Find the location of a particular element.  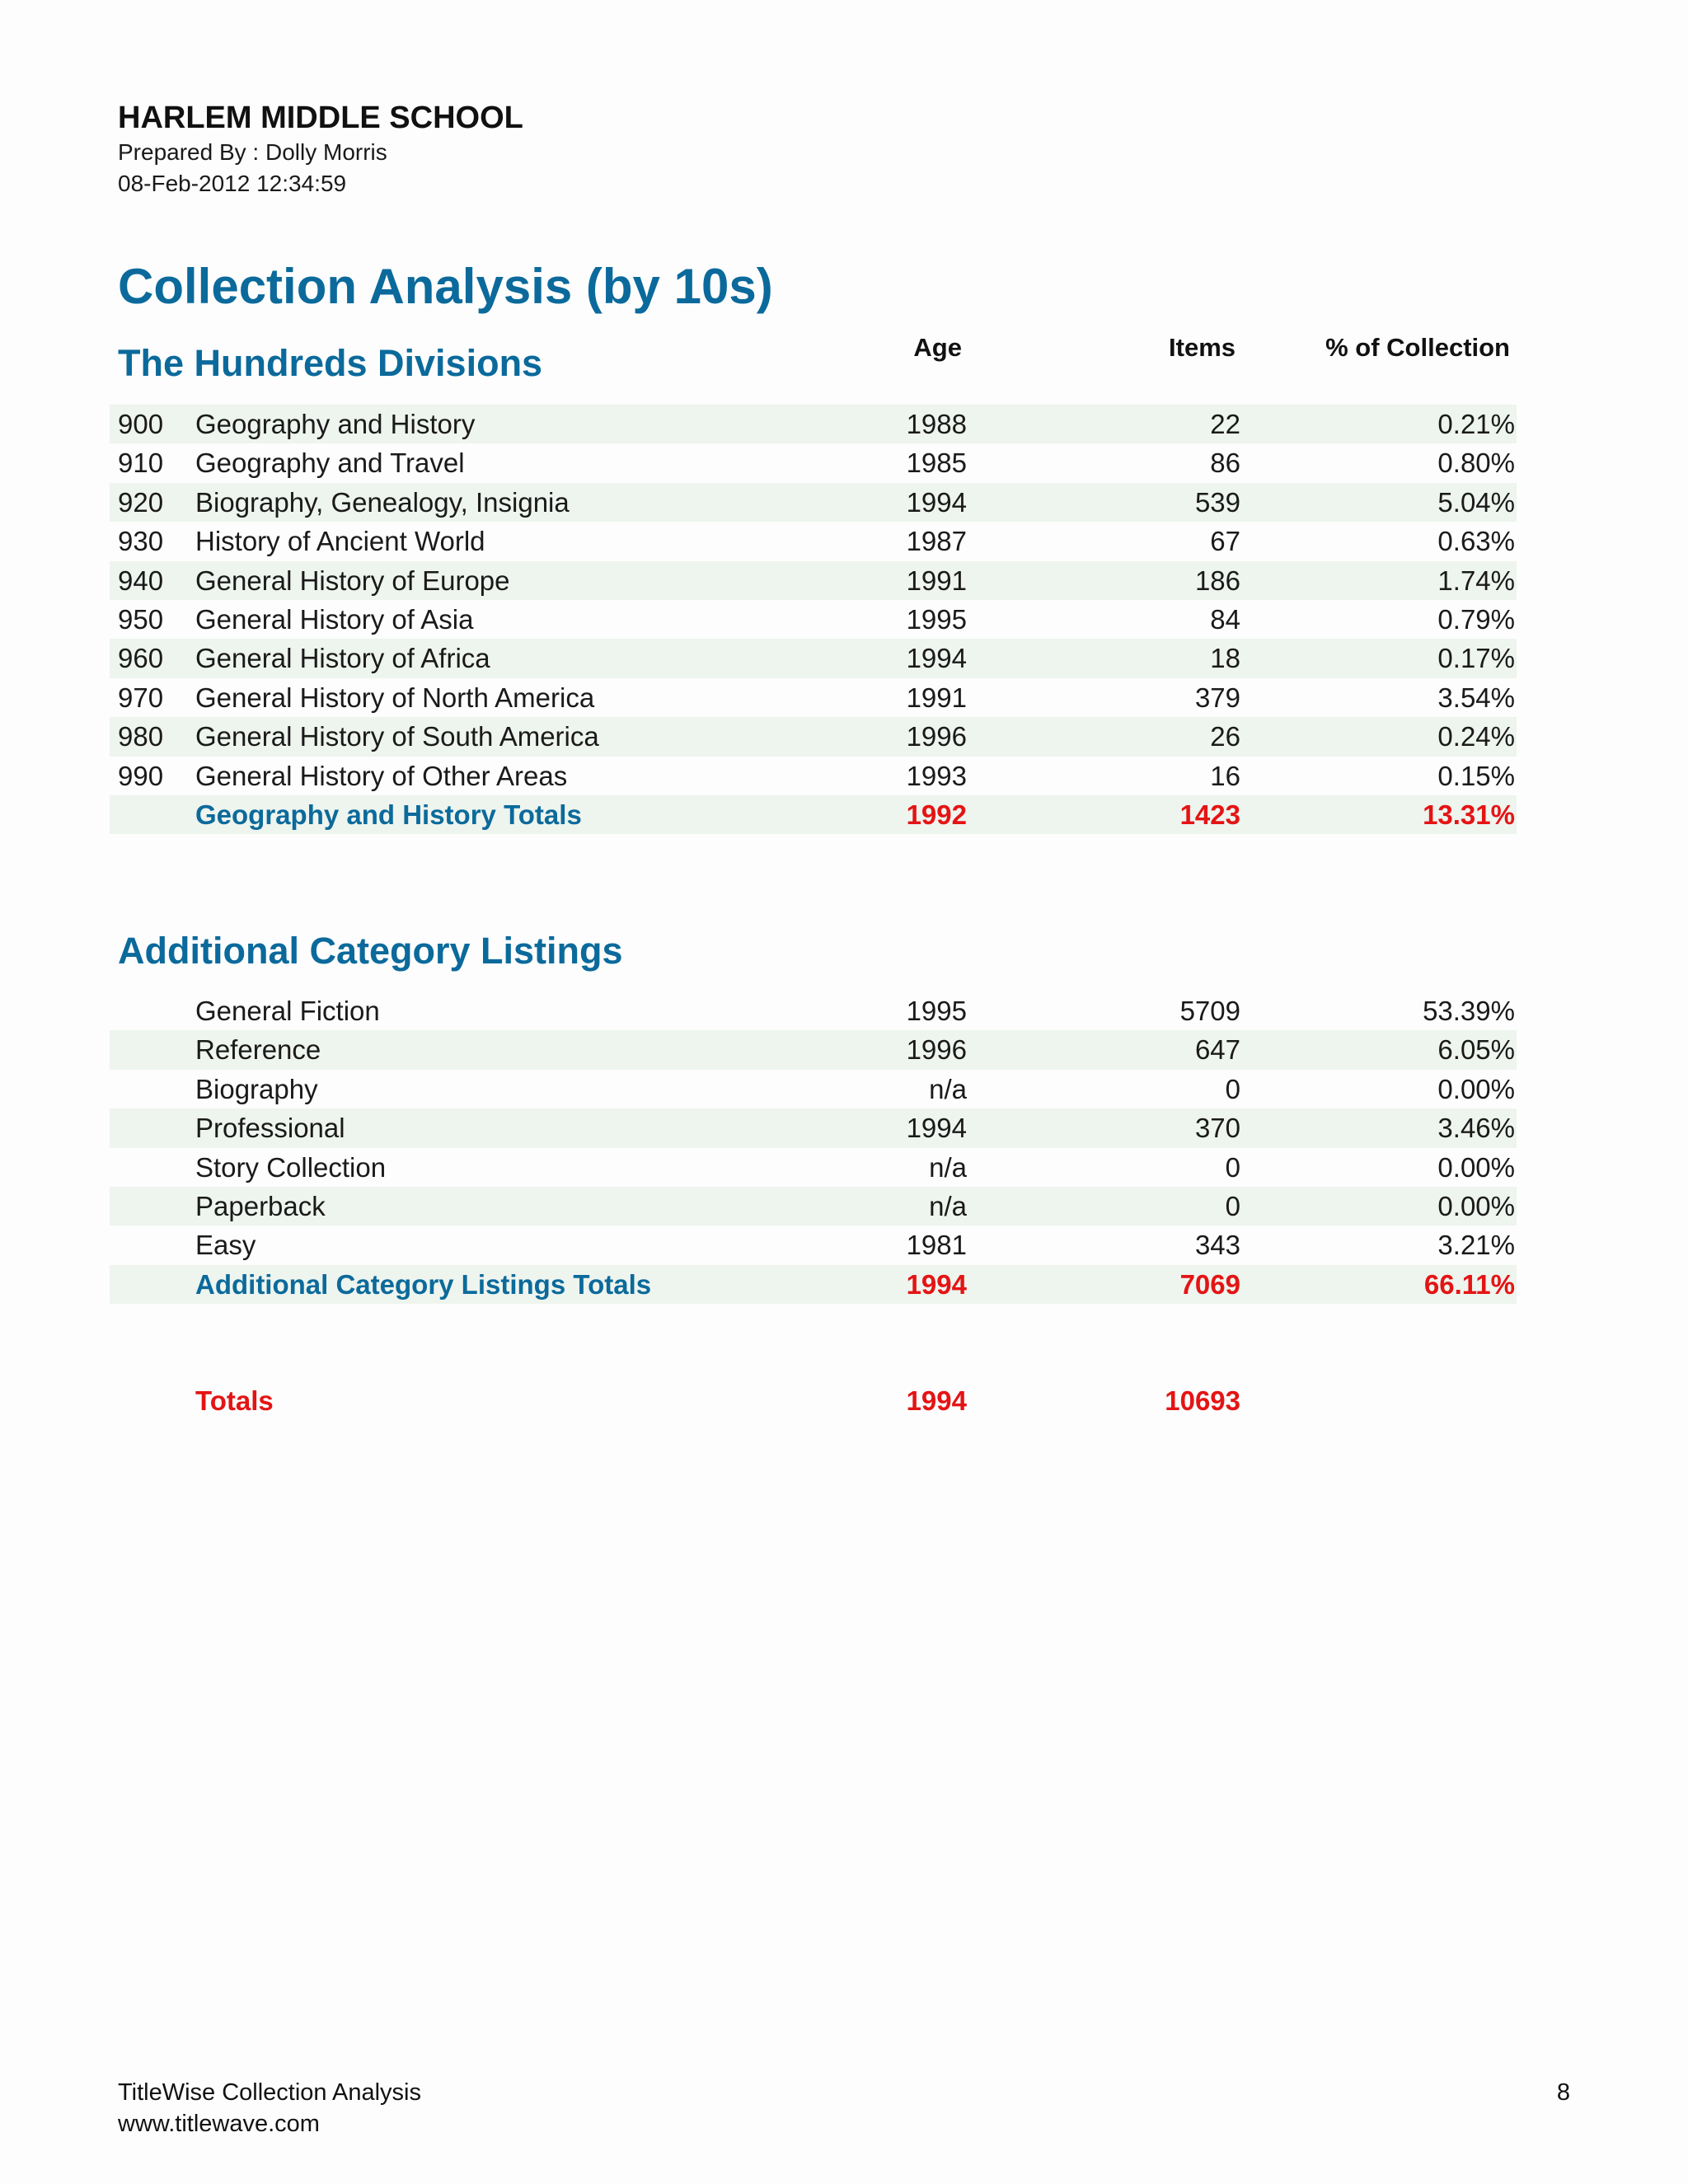

table-row: Paperback n/a 0 0.00% is located at coordinates (814, 1206).